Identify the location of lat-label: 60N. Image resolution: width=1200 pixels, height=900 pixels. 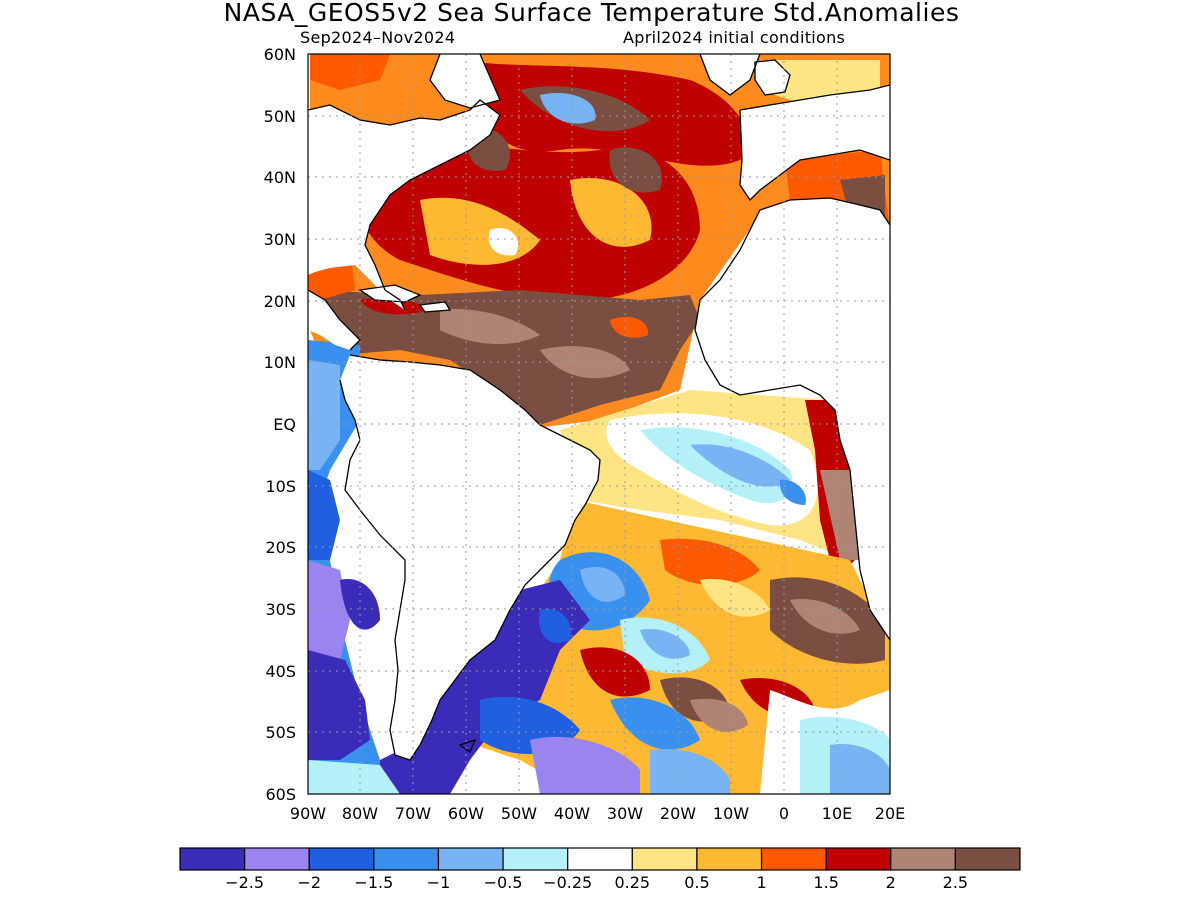
(280, 54).